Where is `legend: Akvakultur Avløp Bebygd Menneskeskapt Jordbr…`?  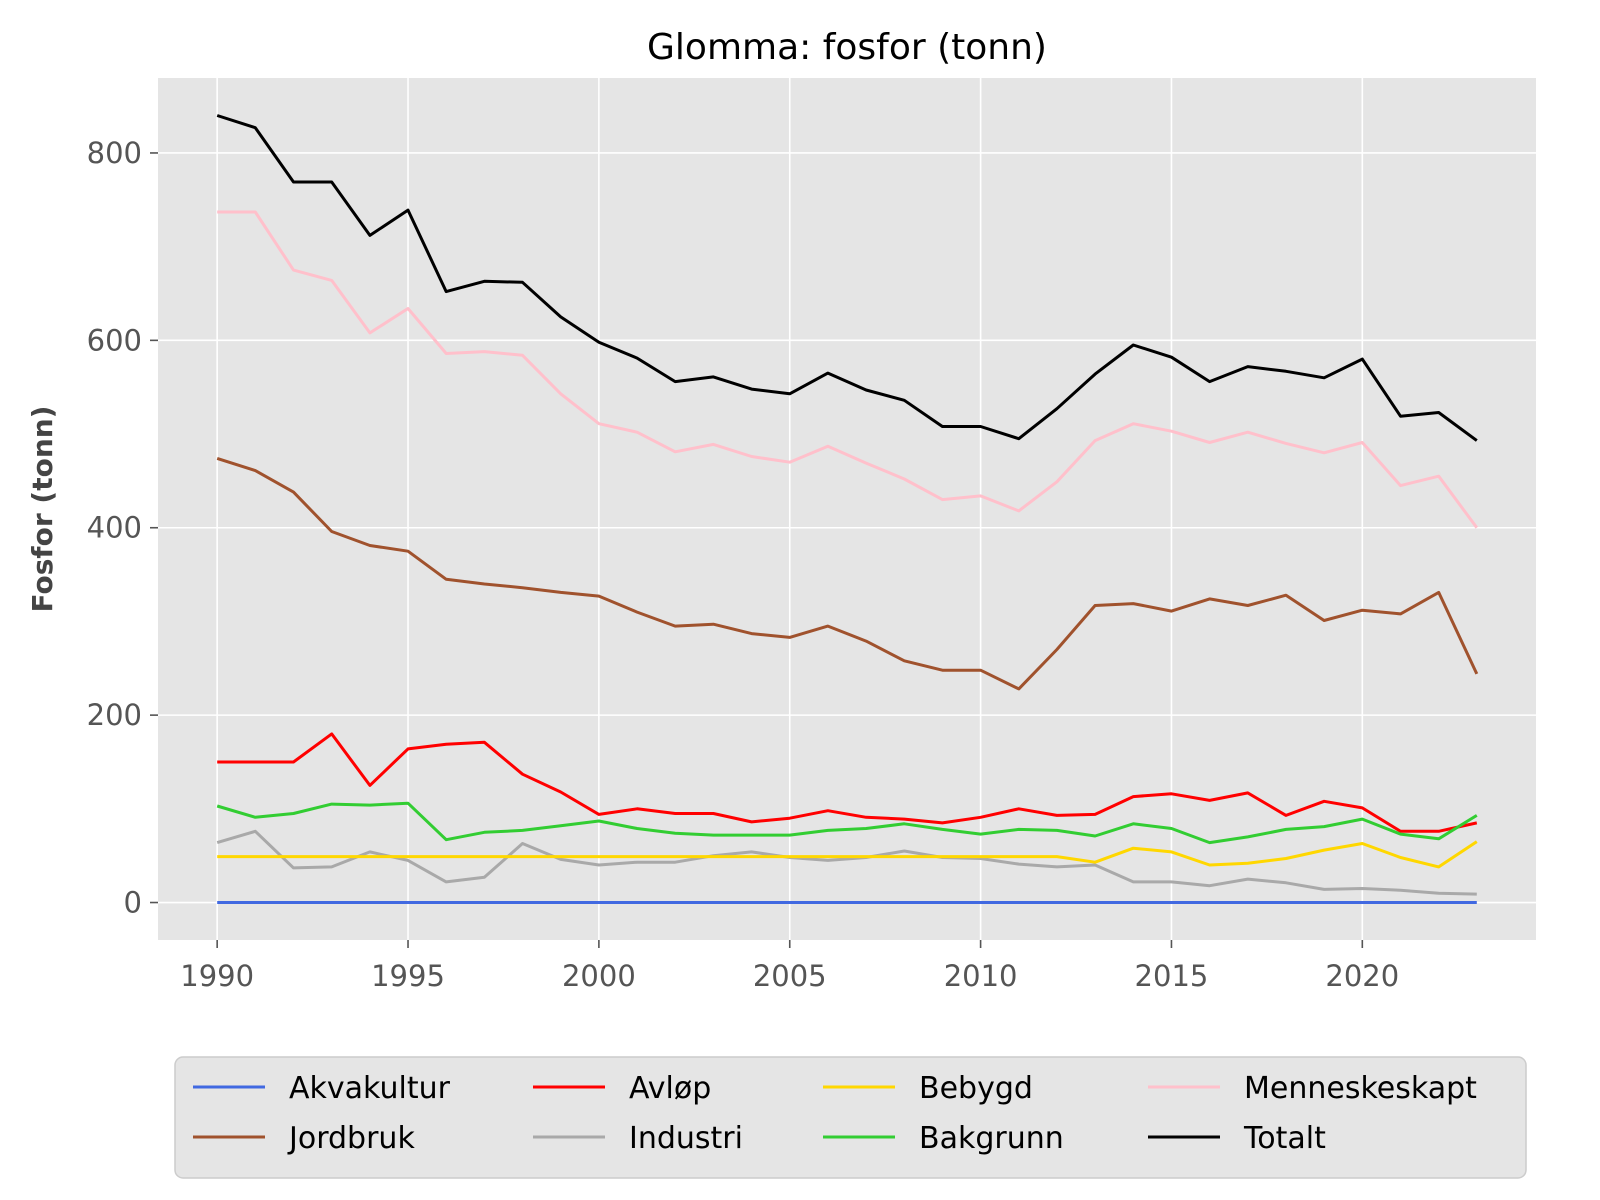
legend: Akvakultur Avløp Bebygd Menneskeskapt Jordbr… is located at coordinates (850, 1117).